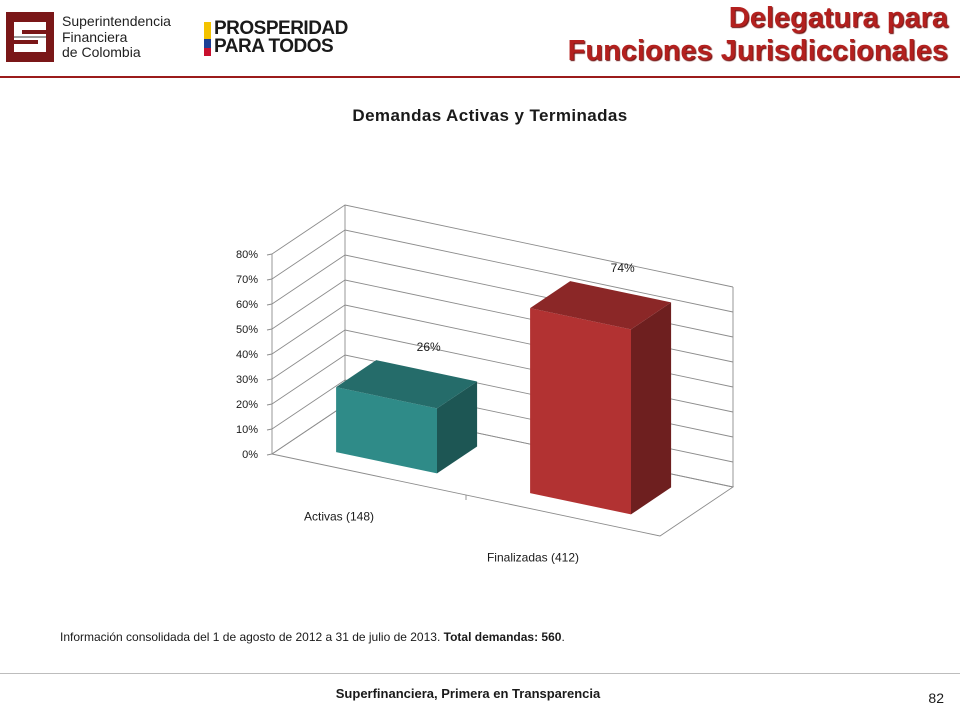 This screenshot has height=720, width=960. I want to click on data-label: 26%, so click(429, 347).